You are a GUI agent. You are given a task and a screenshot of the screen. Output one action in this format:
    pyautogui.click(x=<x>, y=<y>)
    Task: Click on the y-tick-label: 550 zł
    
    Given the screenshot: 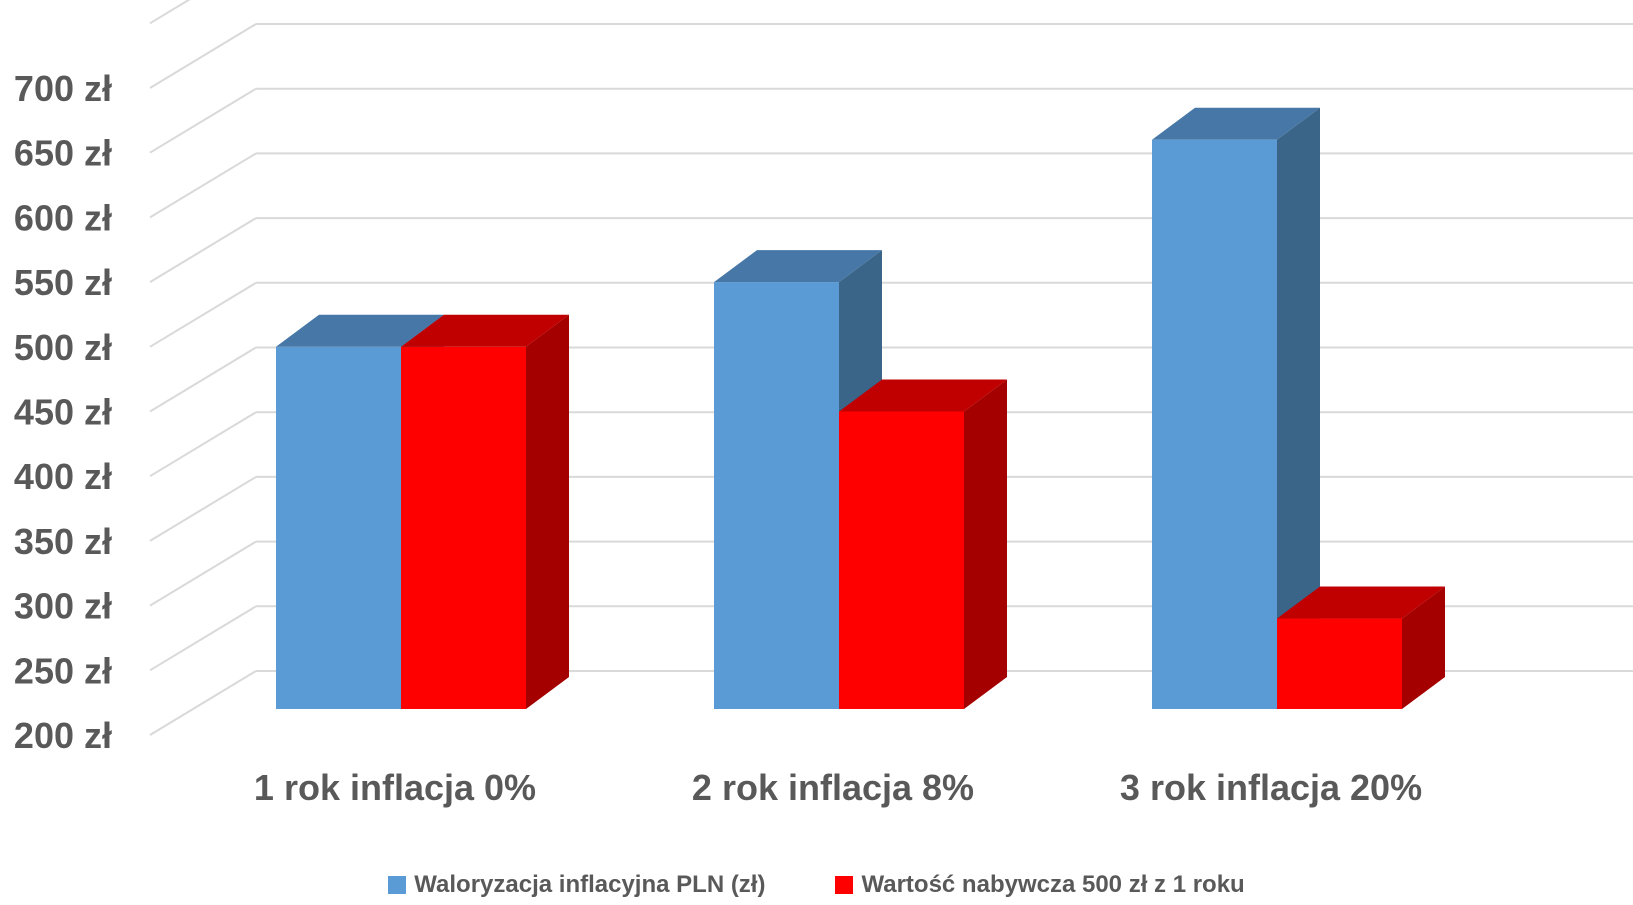 What is the action you would take?
    pyautogui.click(x=63, y=282)
    